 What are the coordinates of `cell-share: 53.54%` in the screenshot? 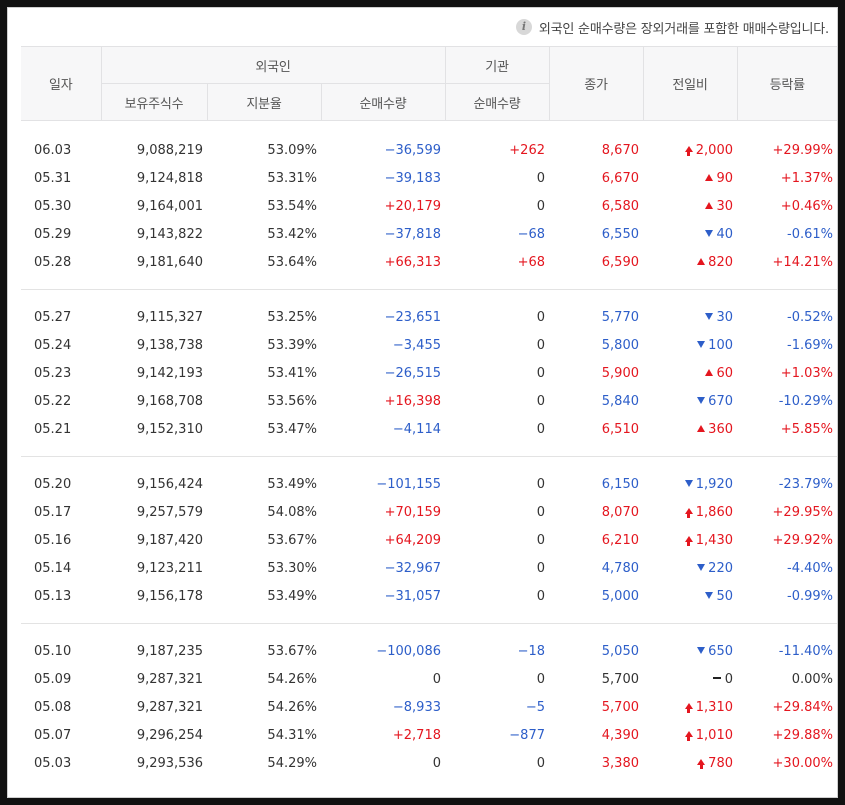 It's located at (292, 206).